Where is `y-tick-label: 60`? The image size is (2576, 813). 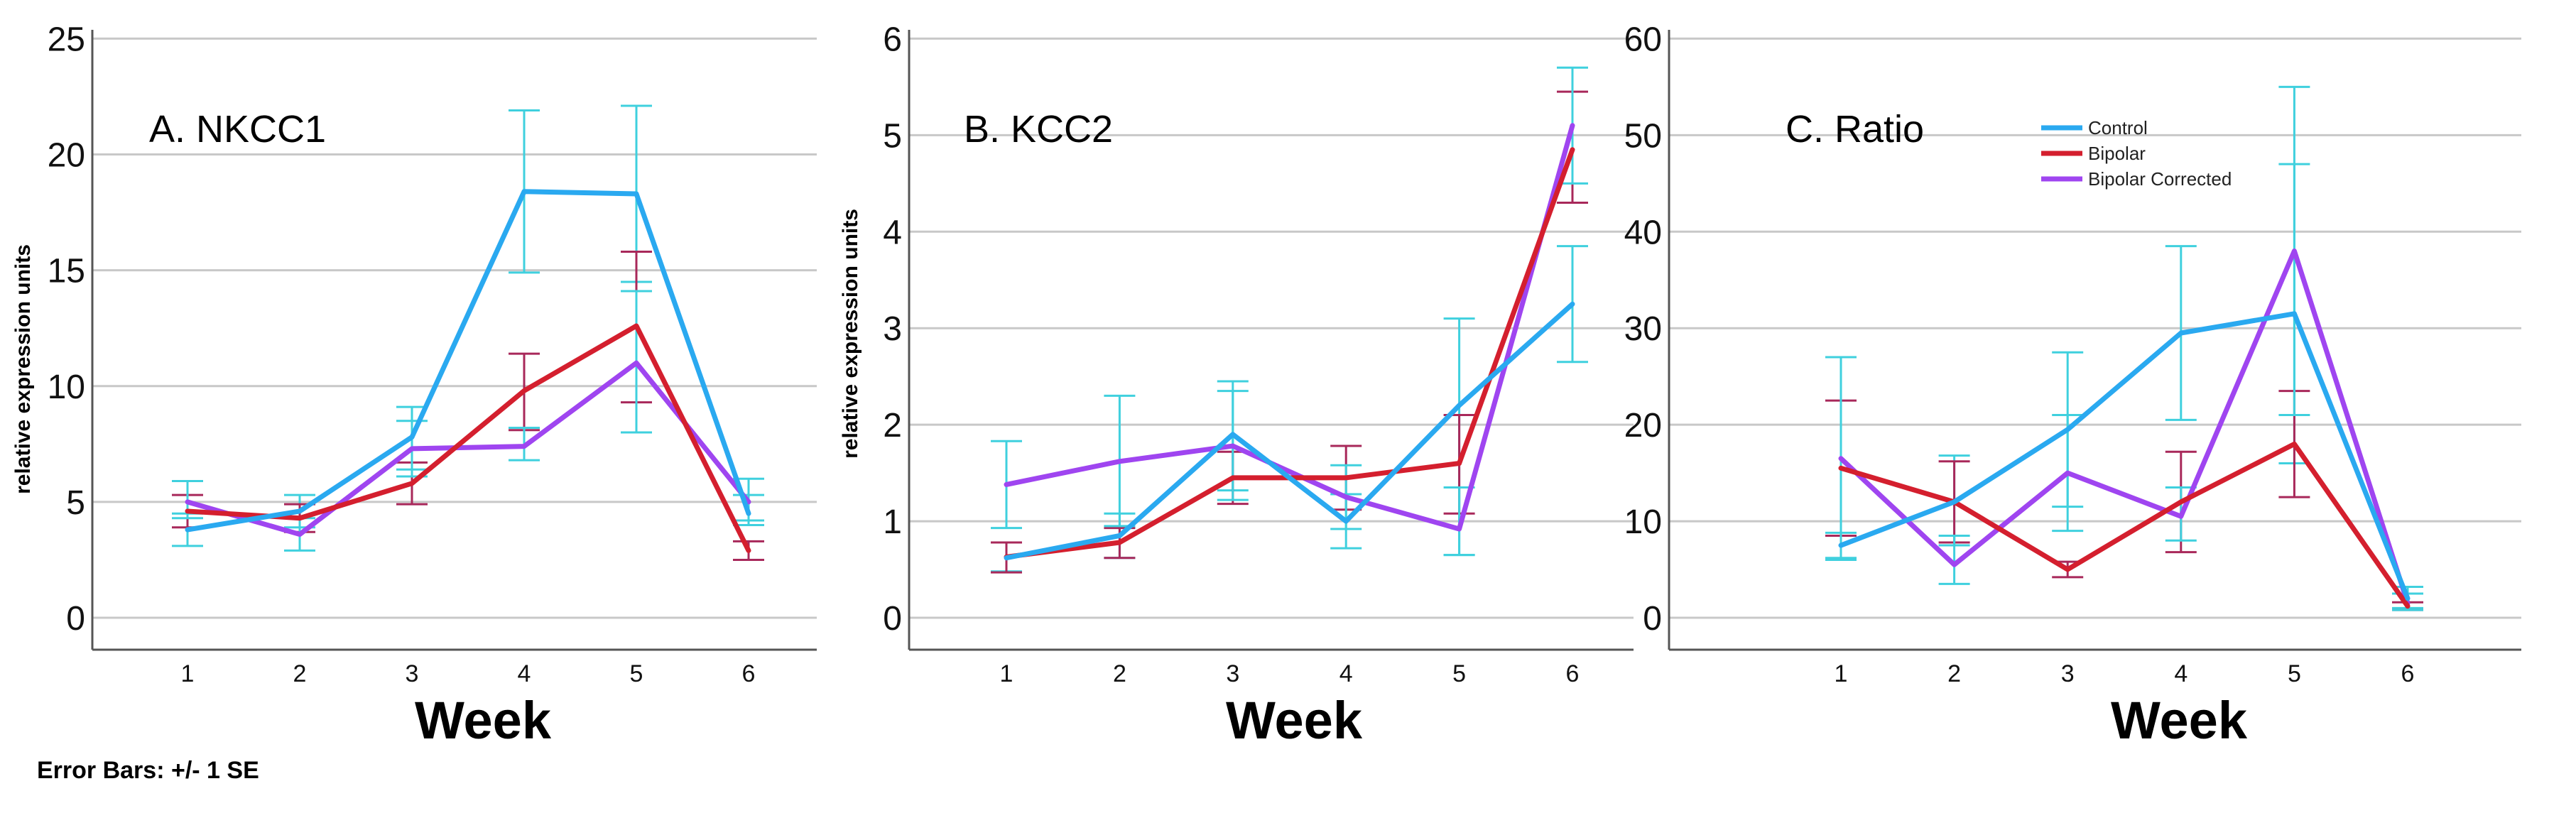 y-tick-label: 60 is located at coordinates (1643, 39).